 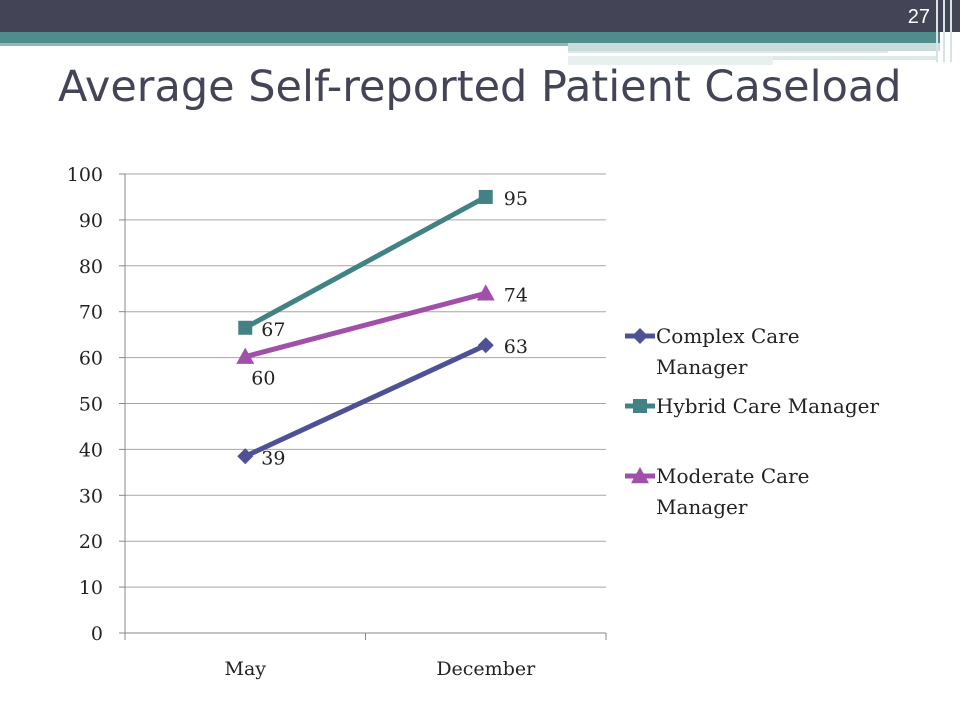 What do you see at coordinates (486, 669) in the screenshot?
I see `x-tick-label: December` at bounding box center [486, 669].